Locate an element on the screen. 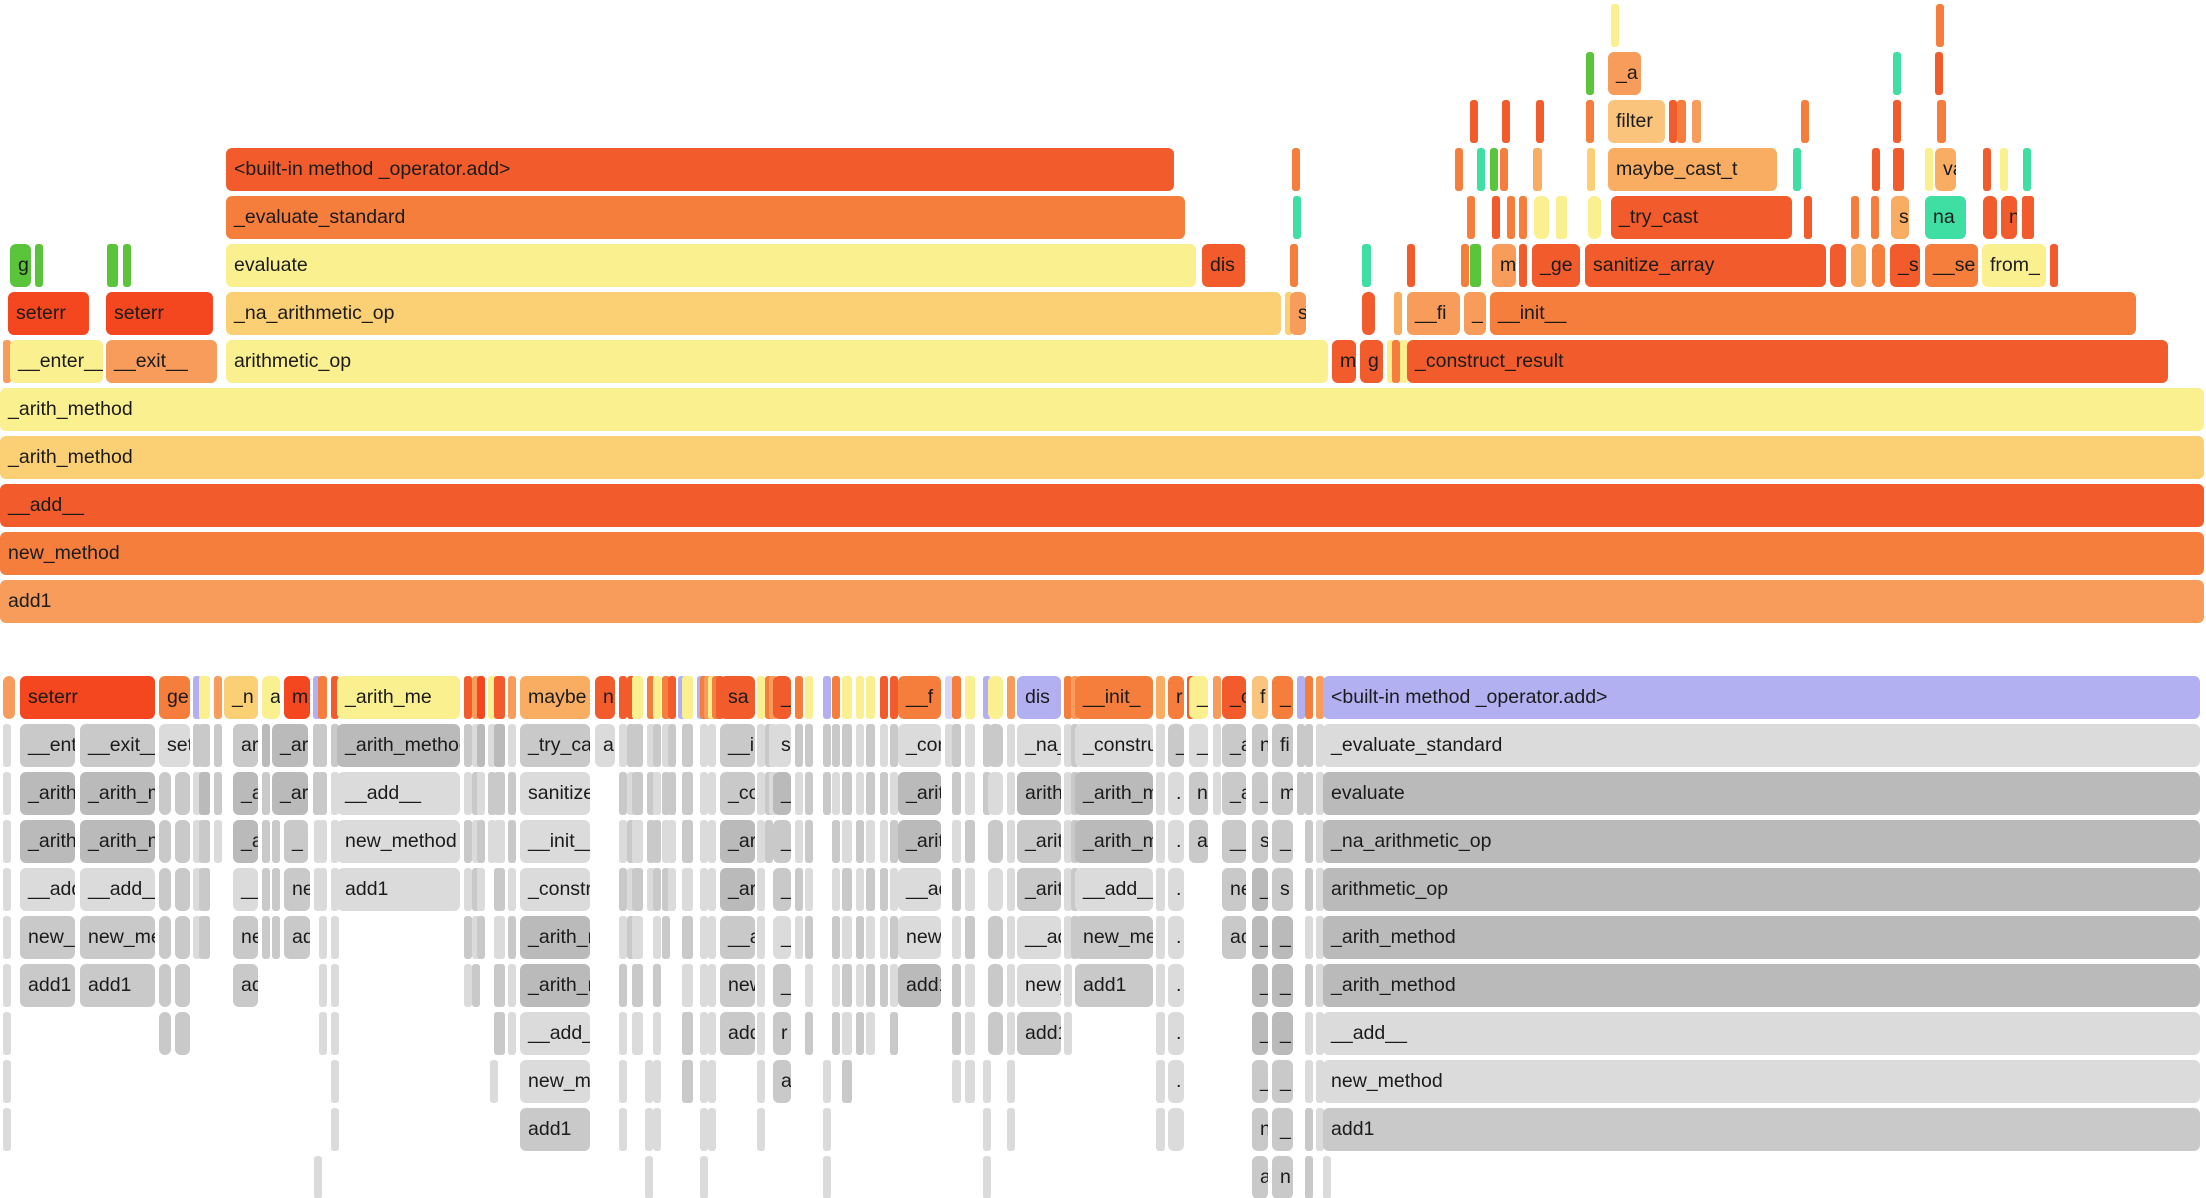  flame-frame-na-arithmetic-op: _na_arithmetic_op is located at coordinates (1039, 745).